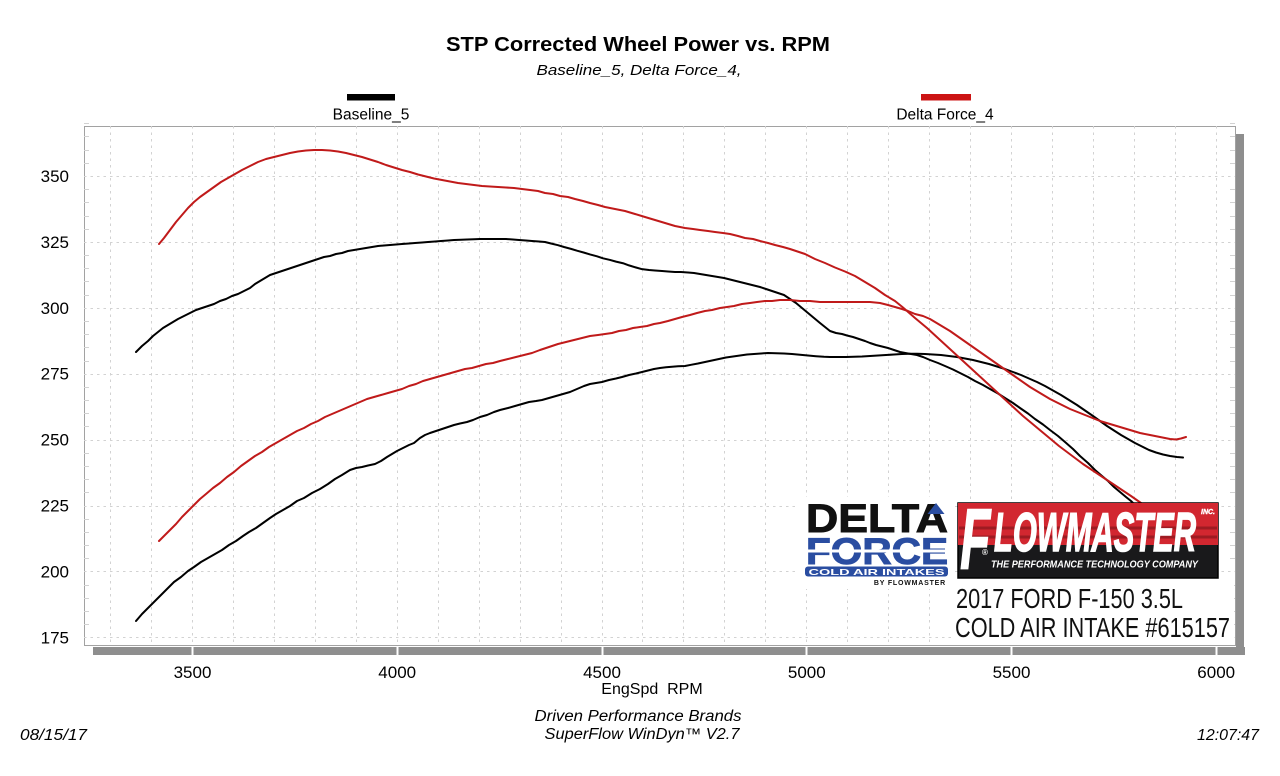 This screenshot has width=1280, height=776. Describe the element at coordinates (1092, 627) in the screenshot. I see `svg-text: COLD AIR INTAKE #615157` at that location.